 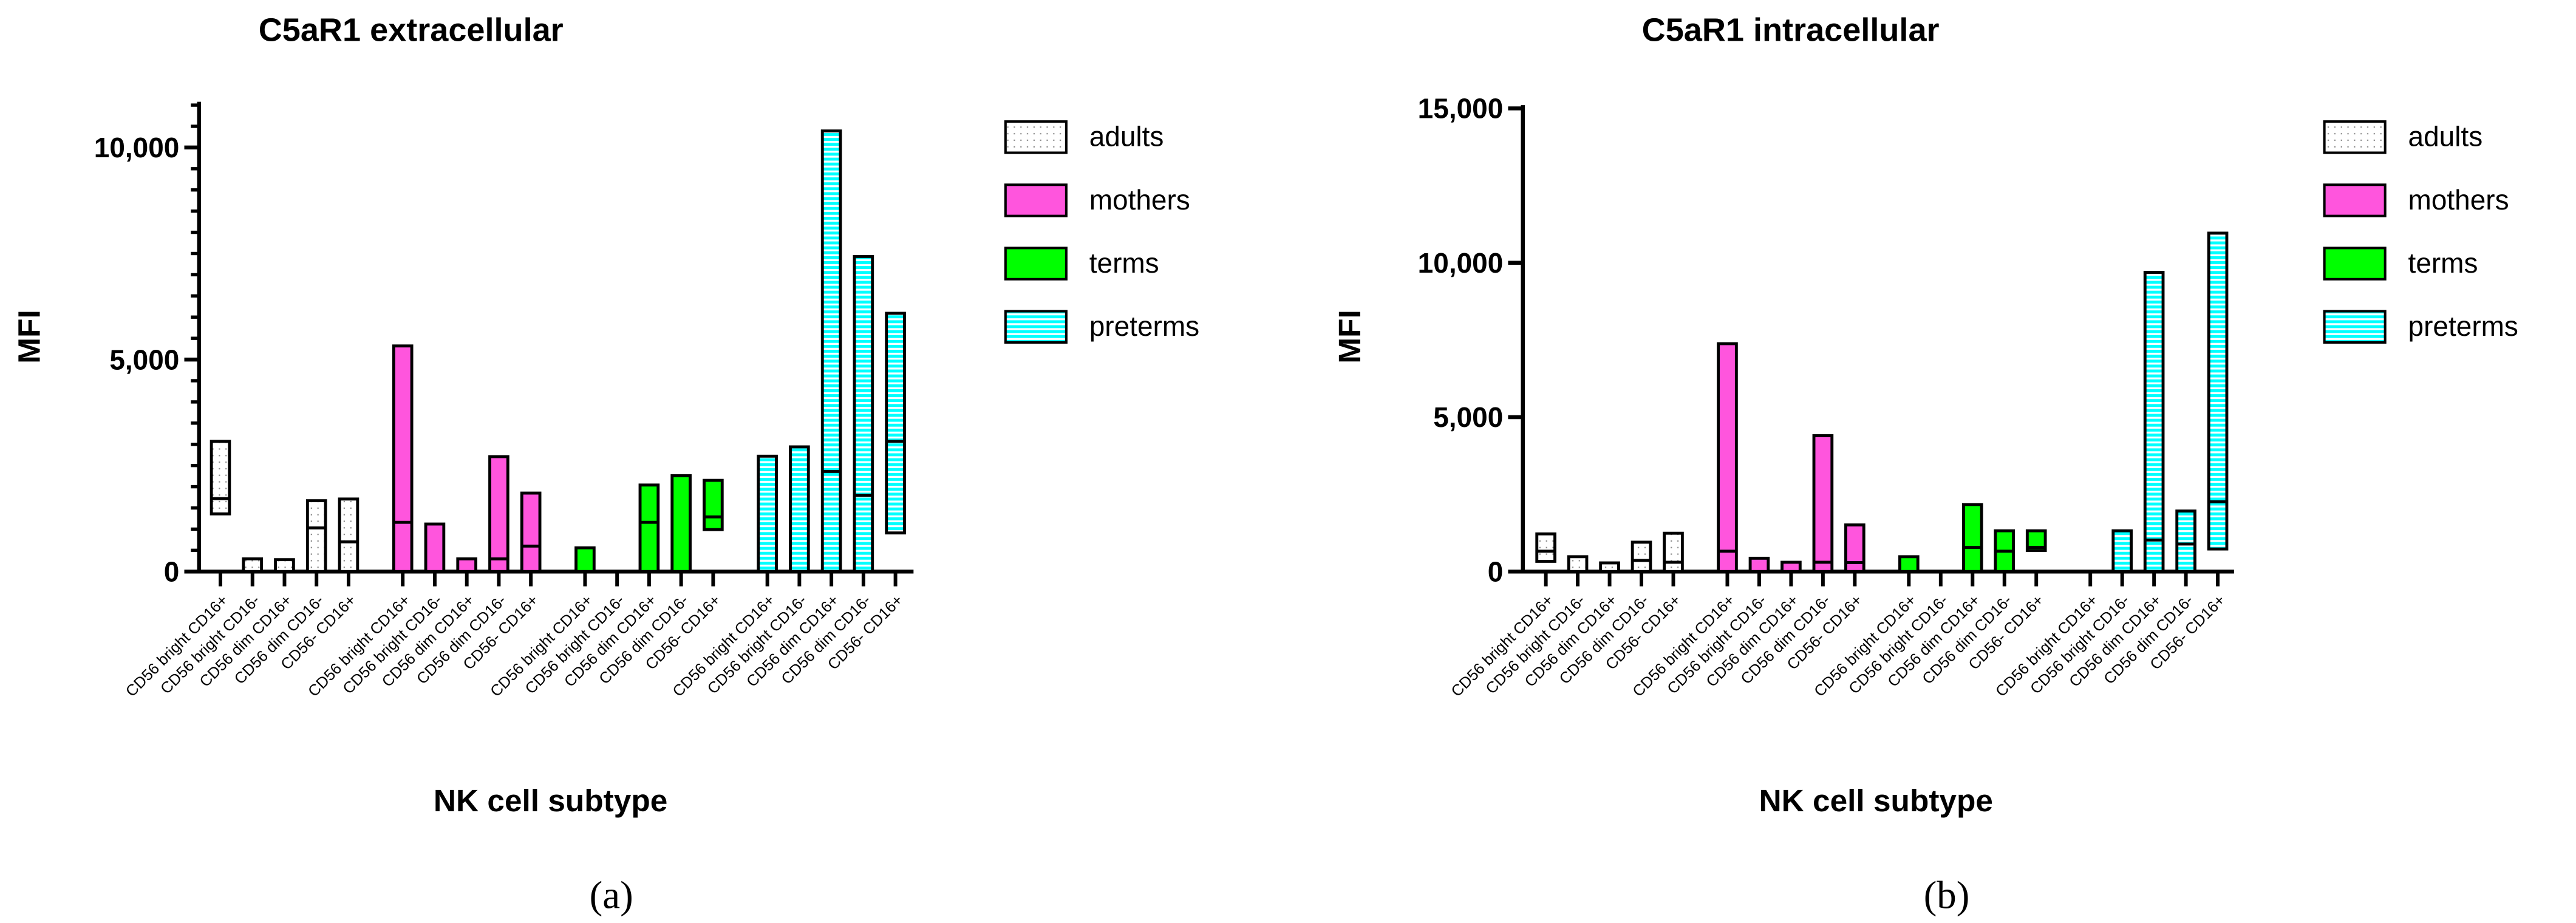 What do you see at coordinates (1947, 896) in the screenshot?
I see `panel-label: (b)` at bounding box center [1947, 896].